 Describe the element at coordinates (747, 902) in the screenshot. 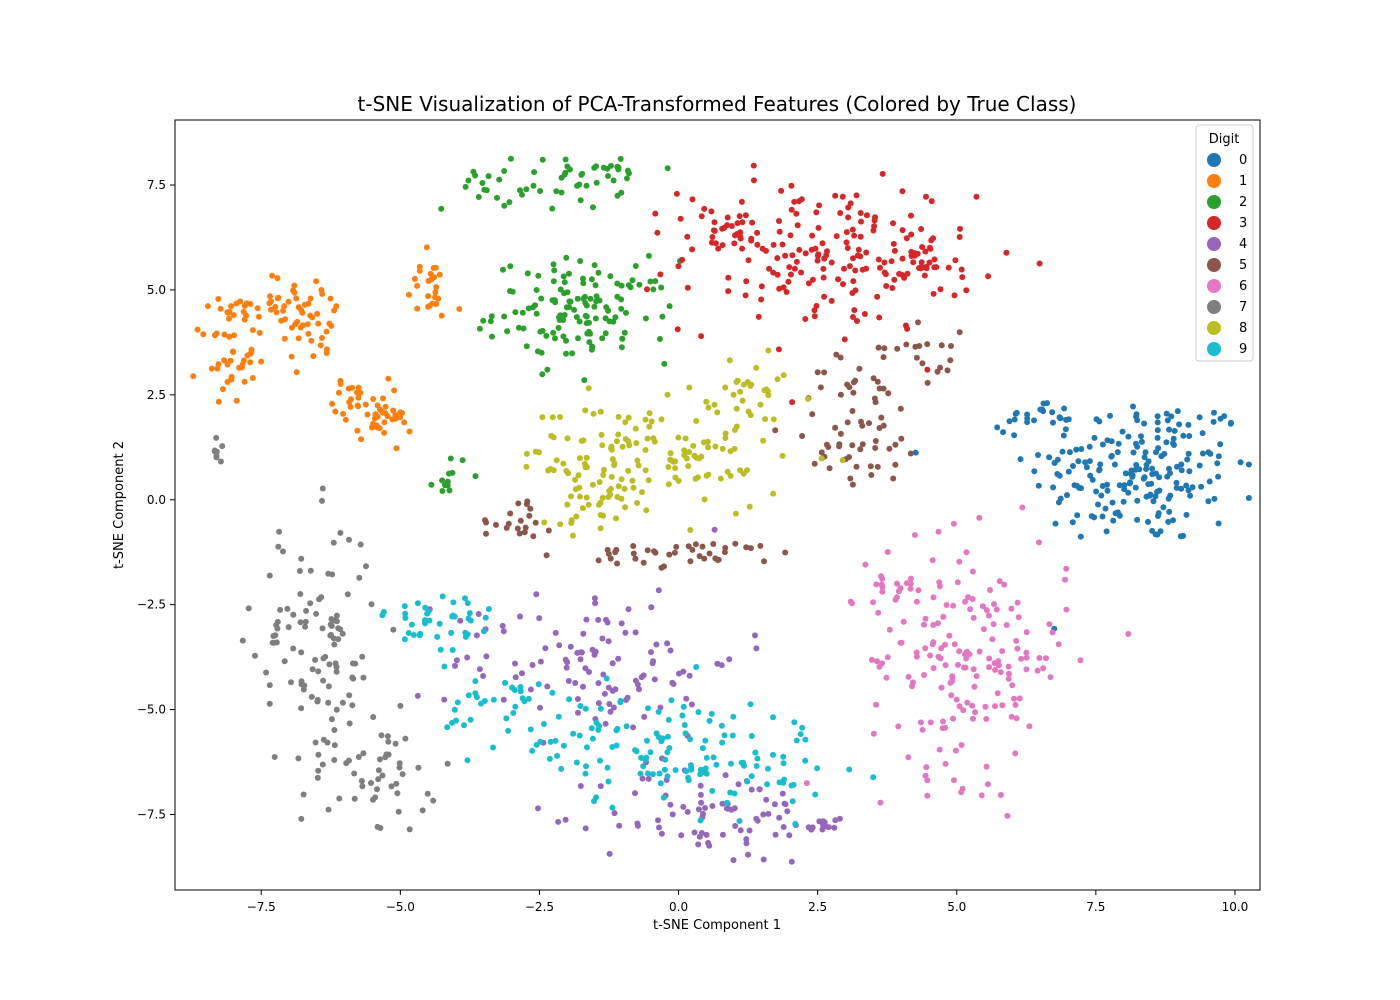

I see `x-axis-ticks: −7.5 −5.0 −2.5 0.0 2.5 5.0 7.5 10.0` at that location.